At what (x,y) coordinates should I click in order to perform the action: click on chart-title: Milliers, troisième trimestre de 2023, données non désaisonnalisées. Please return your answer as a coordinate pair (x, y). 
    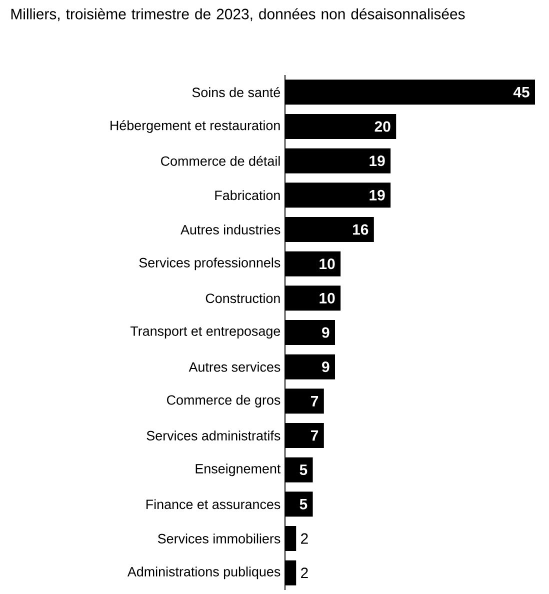
    Looking at the image, I should click on (238, 15).